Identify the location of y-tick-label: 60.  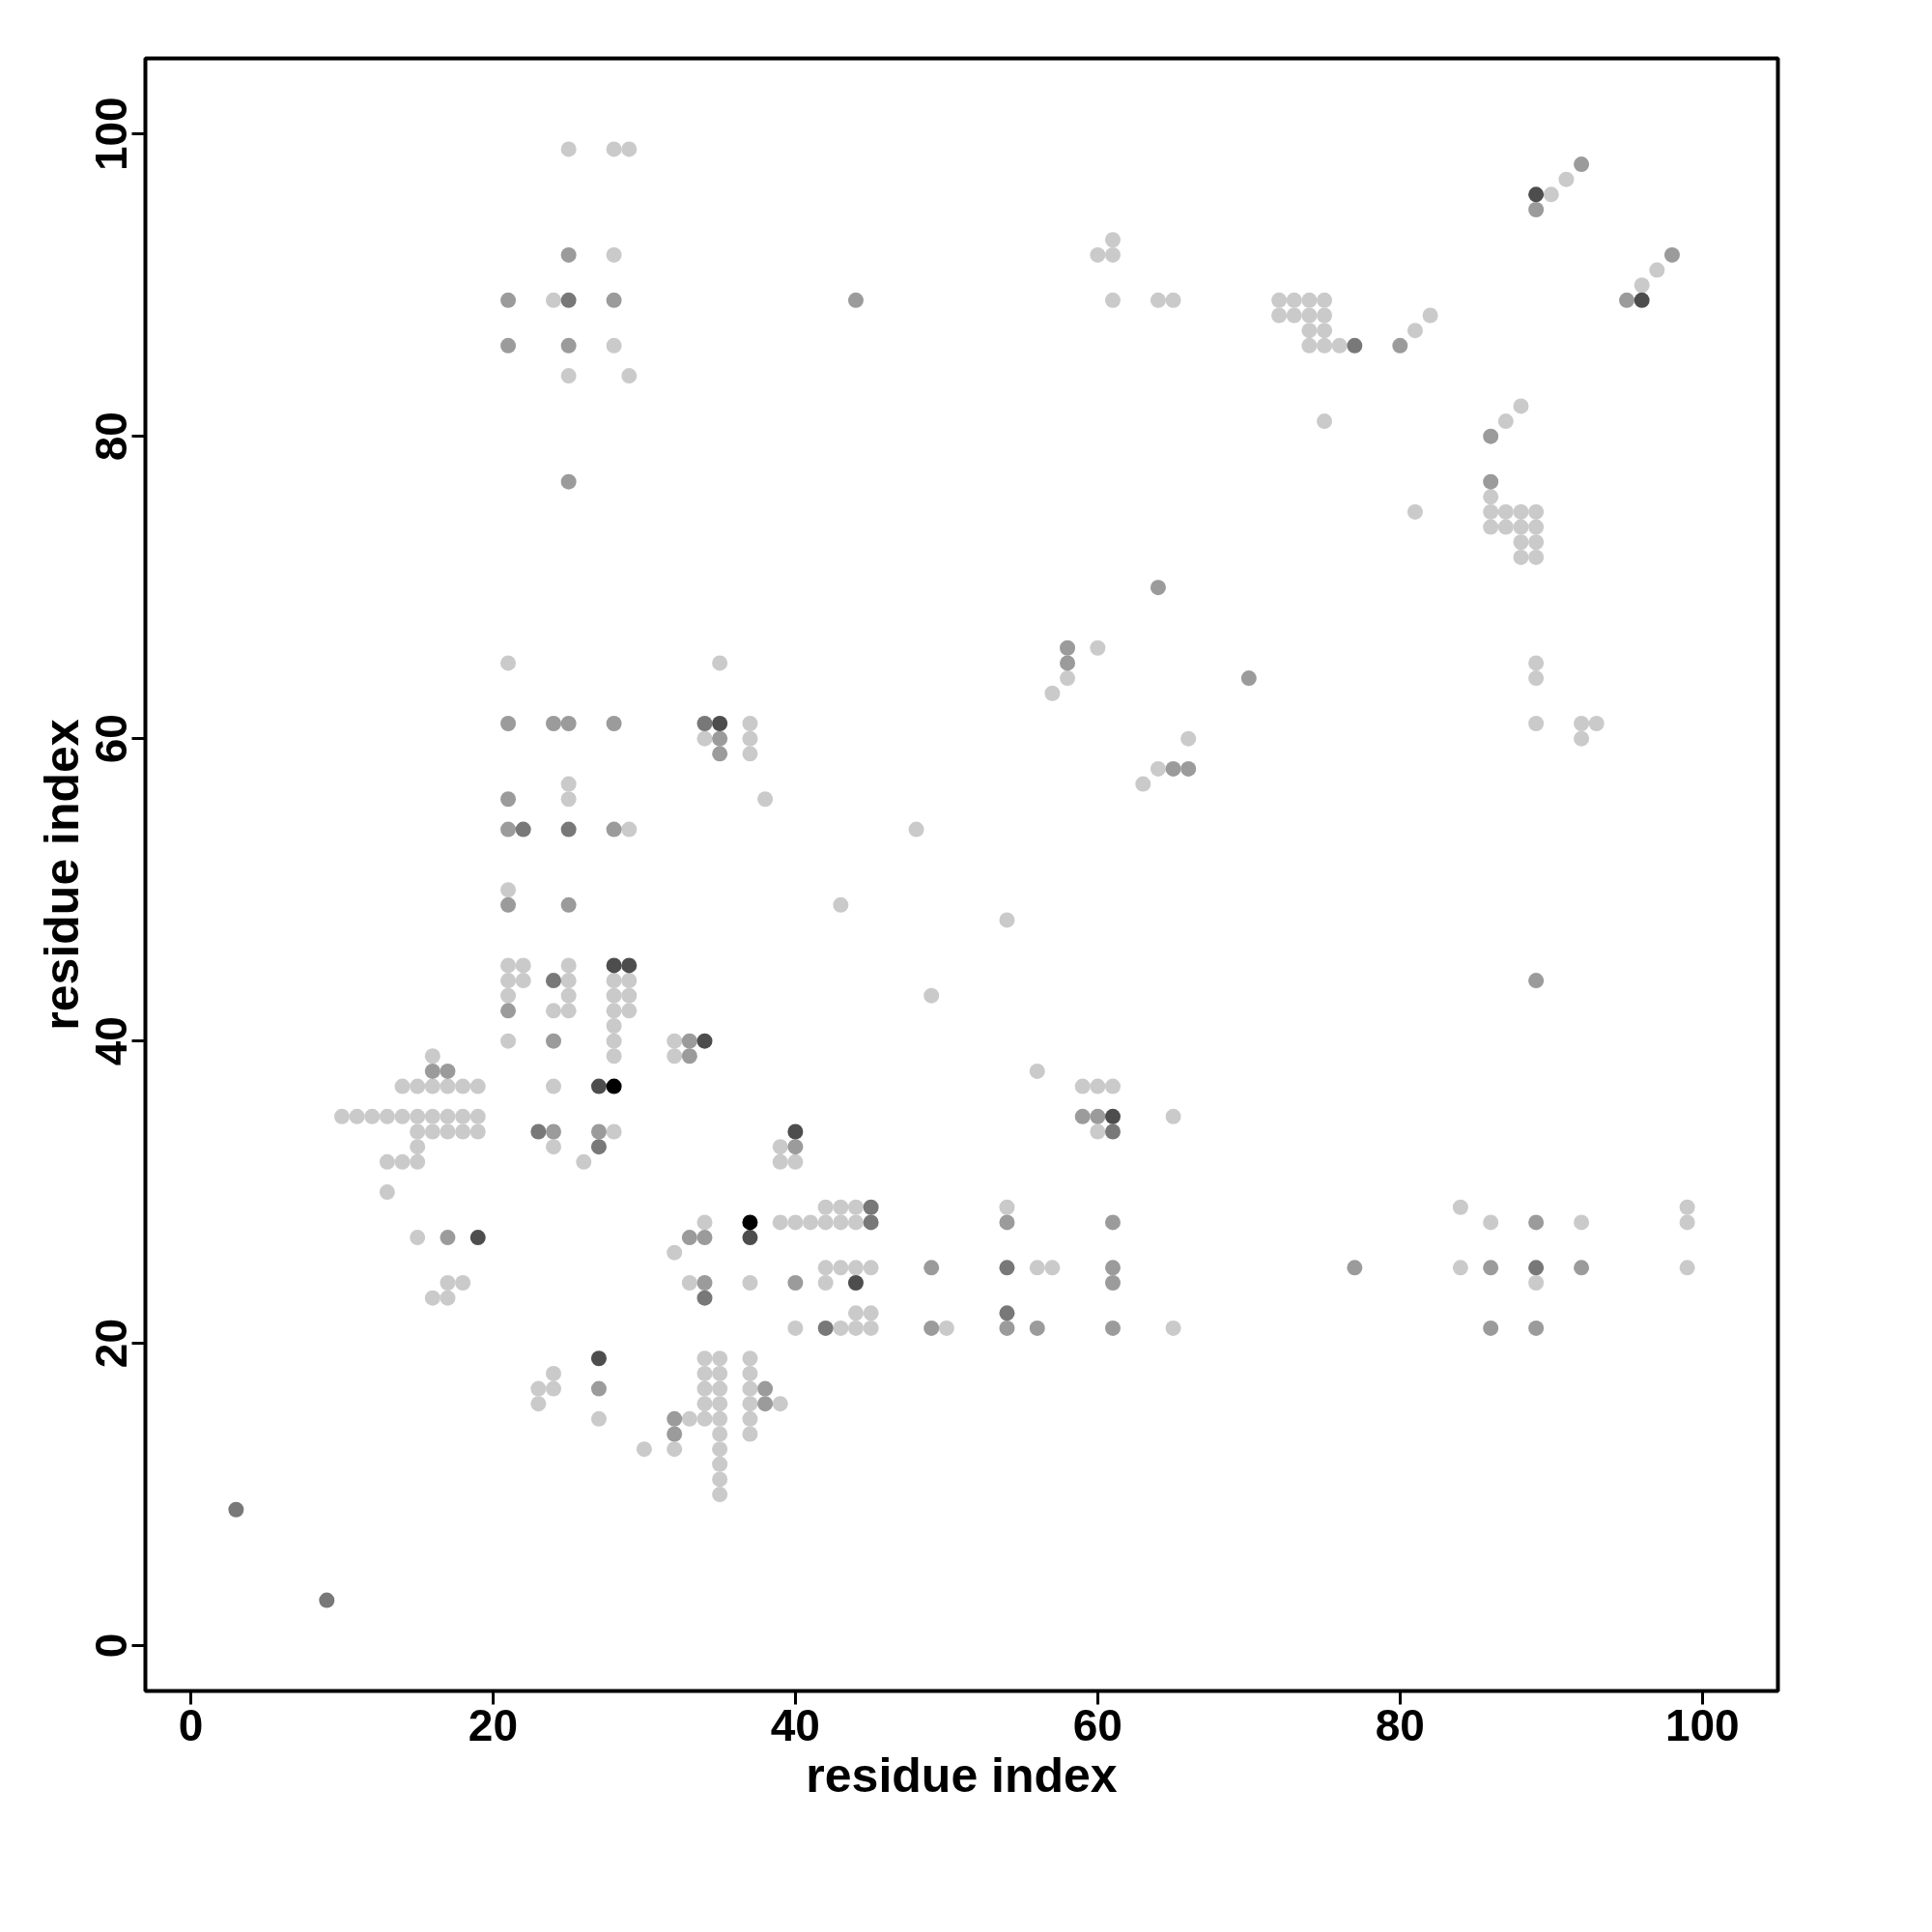
(111, 739).